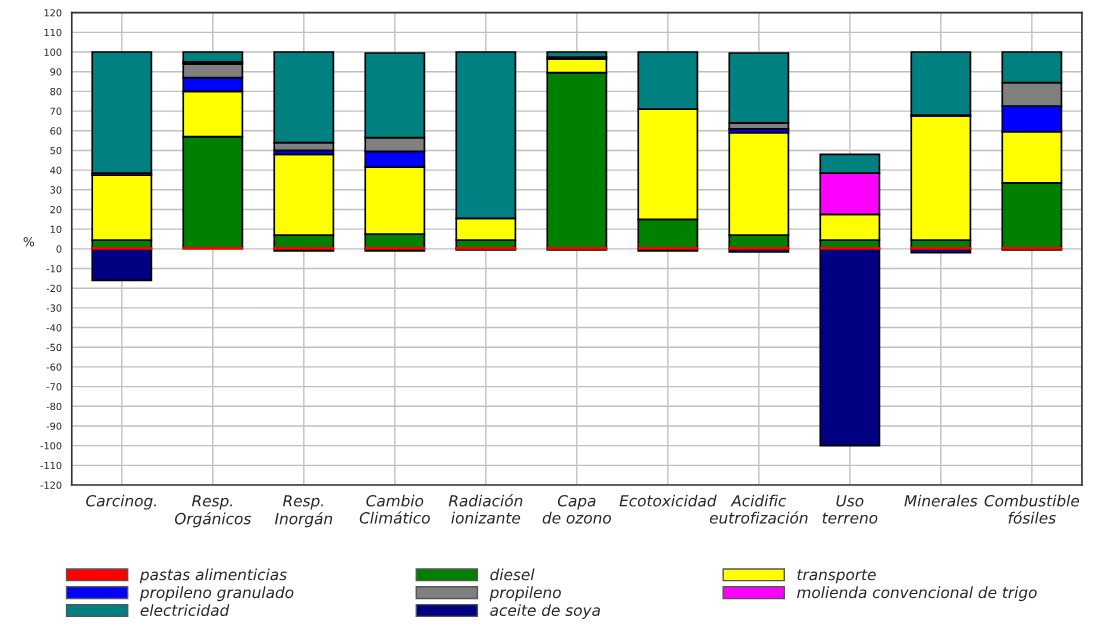 Image resolution: width=1104 pixels, height=634 pixels. What do you see at coordinates (54, 426) in the screenshot?
I see `y-tick-label: -90` at bounding box center [54, 426].